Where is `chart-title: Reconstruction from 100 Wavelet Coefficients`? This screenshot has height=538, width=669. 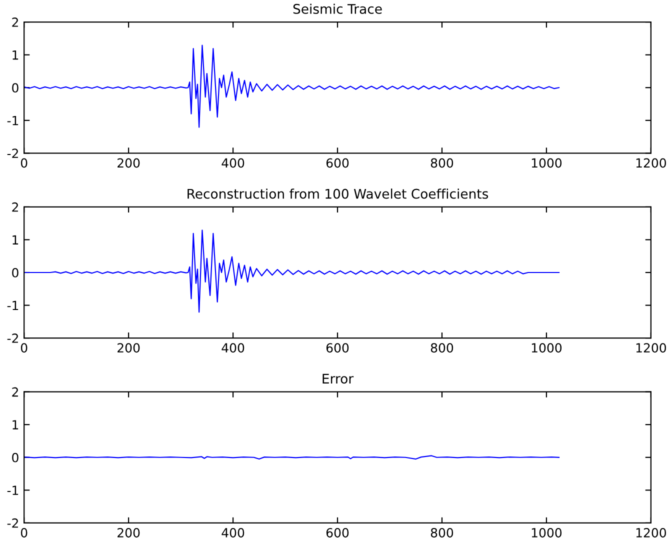
chart-title: Reconstruction from 100 Wavelet Coefficients is located at coordinates (338, 193).